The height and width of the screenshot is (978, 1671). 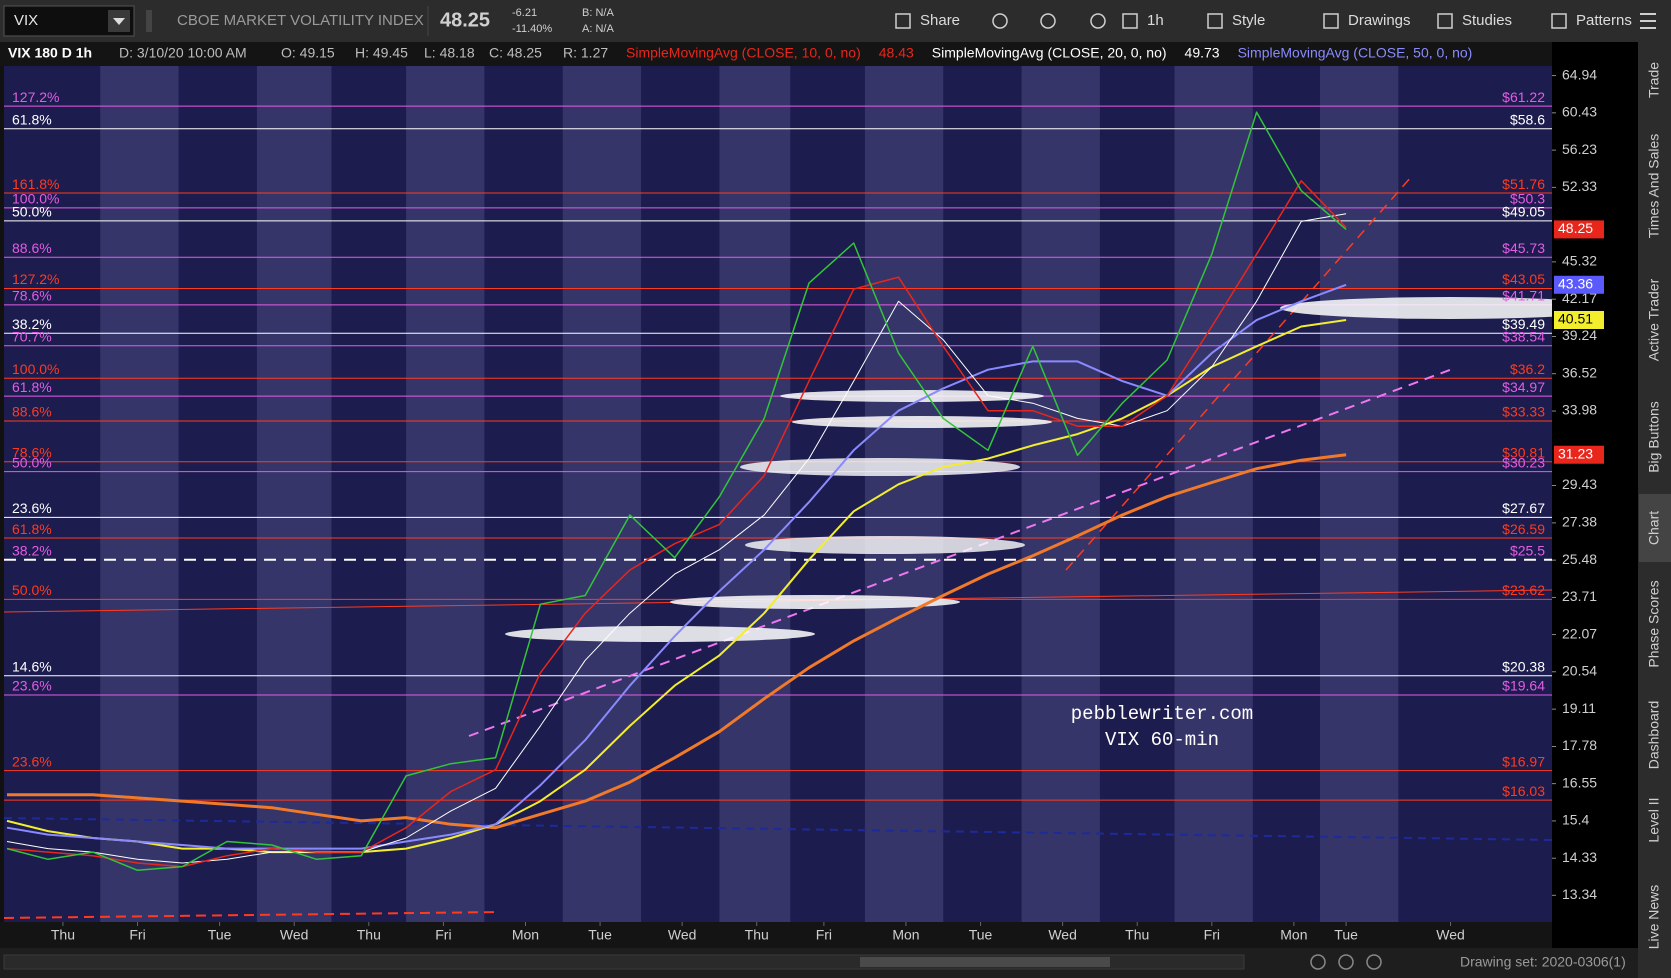 What do you see at coordinates (35, 184) in the screenshot?
I see `level-ratio: 161.8%` at bounding box center [35, 184].